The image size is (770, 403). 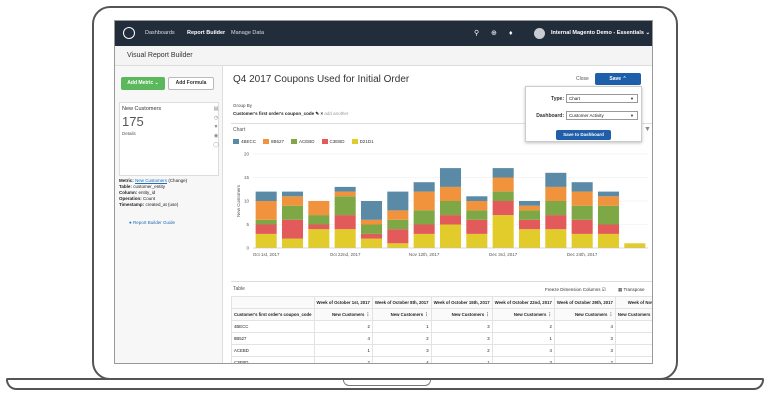 I want to click on edit-icon: ✎, so click(x=317, y=113).